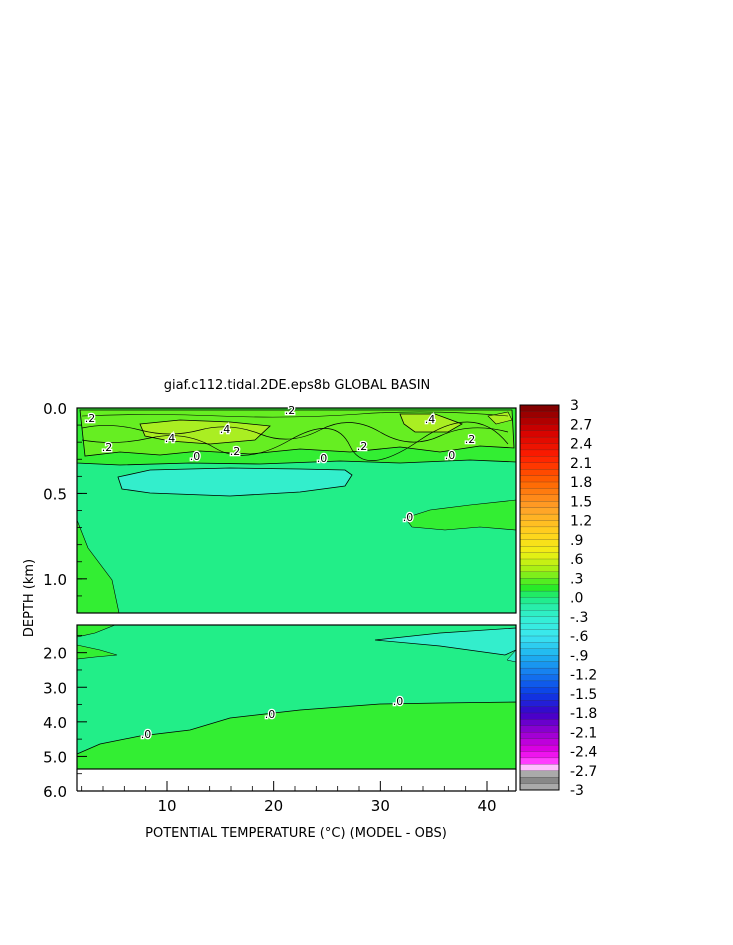 The height and width of the screenshot is (945, 733). Describe the element at coordinates (574, 406) in the screenshot. I see `colorbar-tick-label: 3` at that location.